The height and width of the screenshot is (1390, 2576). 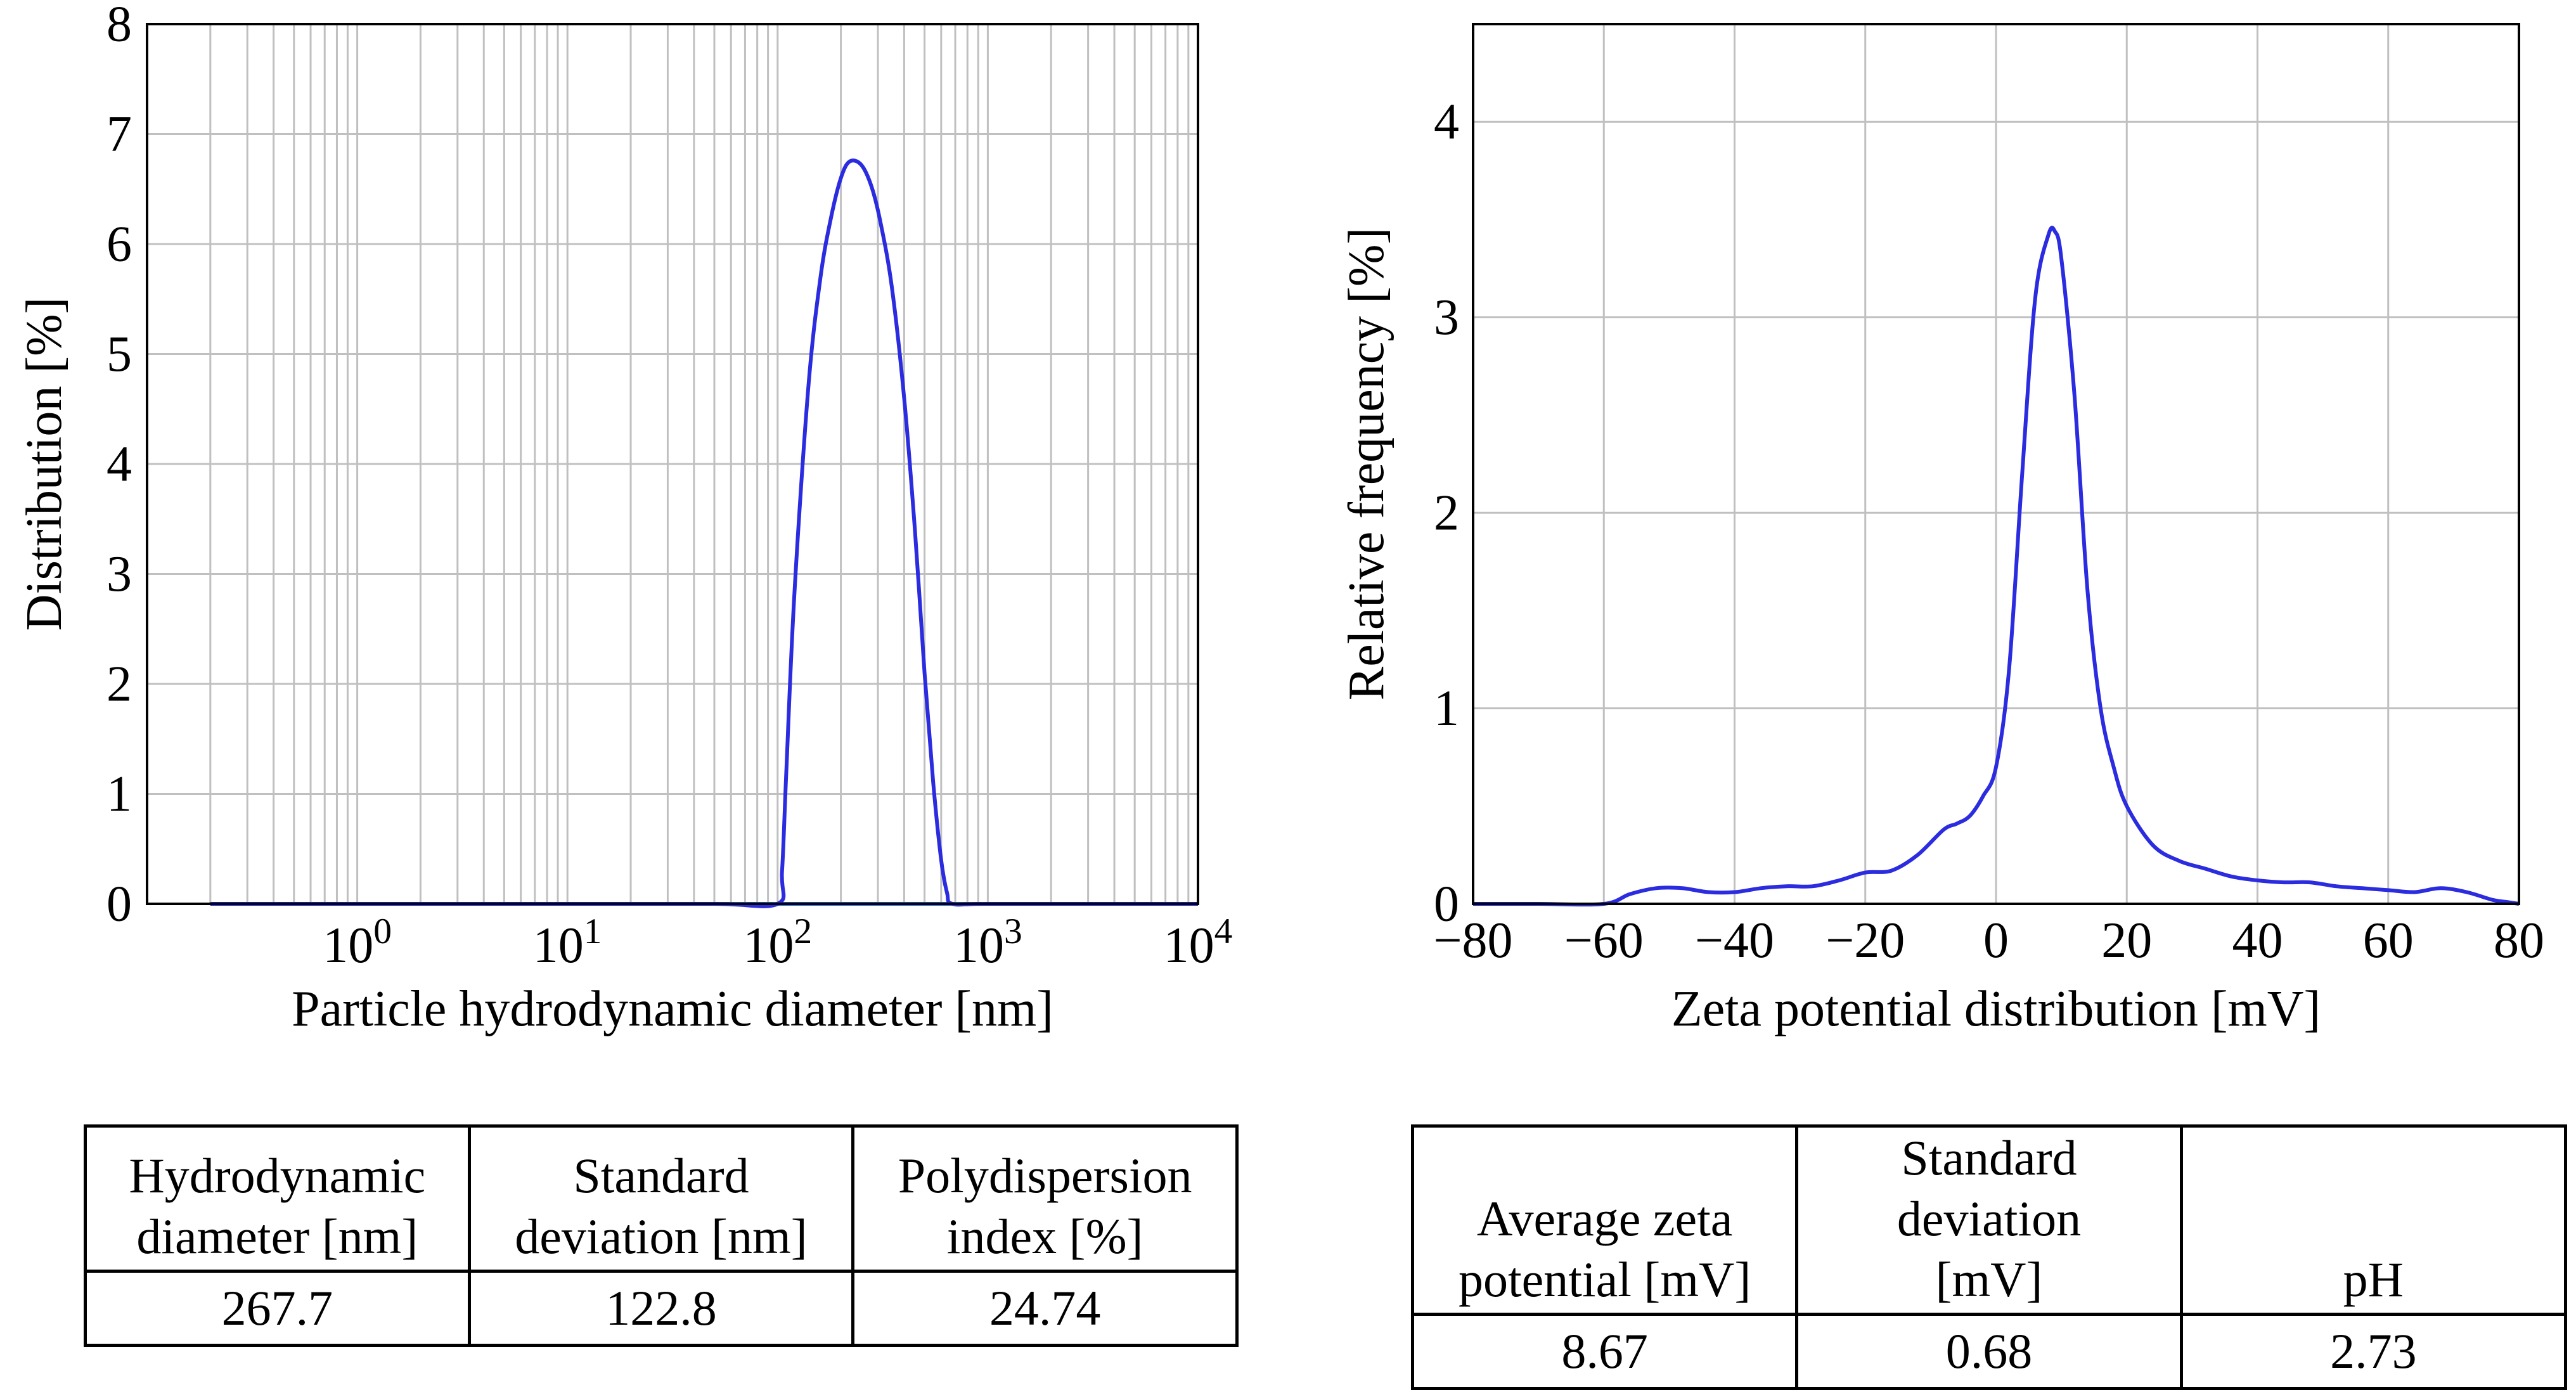 I want to click on x-tick-label: 10¹, so click(x=567, y=942).